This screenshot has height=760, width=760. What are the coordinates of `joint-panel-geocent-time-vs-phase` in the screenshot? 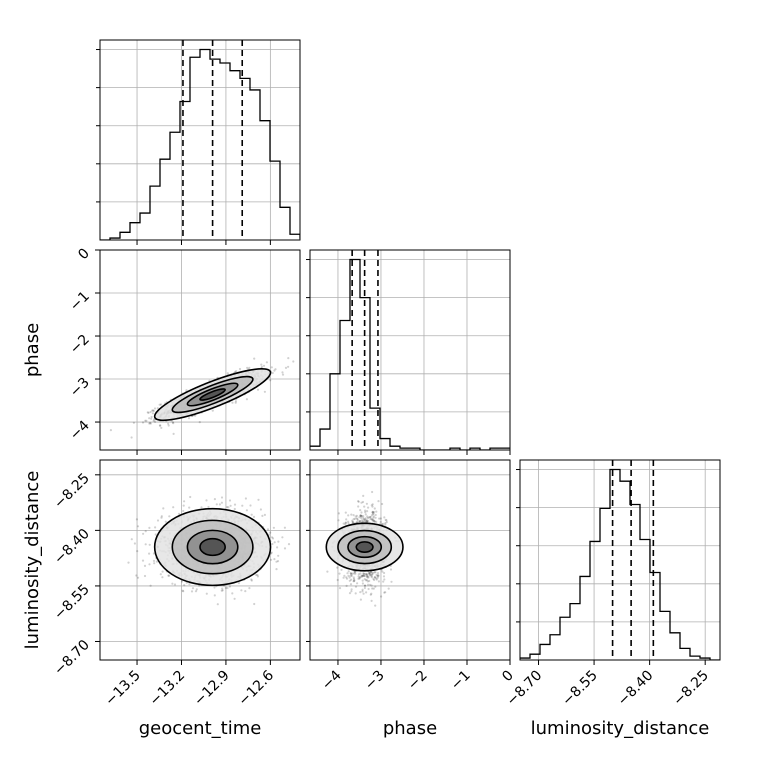 It's located at (200, 350).